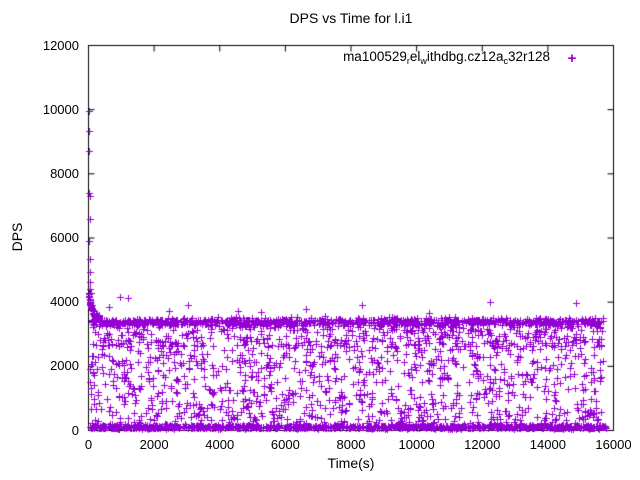  What do you see at coordinates (408, 61) in the screenshot?
I see `legend-subscript: r` at bounding box center [408, 61].